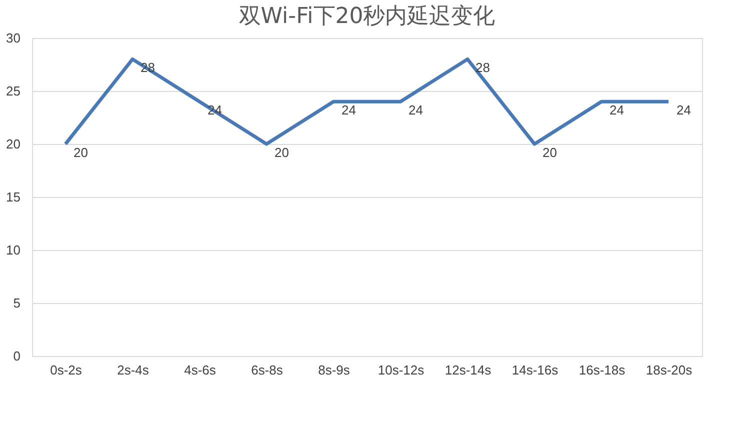  What do you see at coordinates (13, 144) in the screenshot?
I see `y-tick-label: 20` at bounding box center [13, 144].